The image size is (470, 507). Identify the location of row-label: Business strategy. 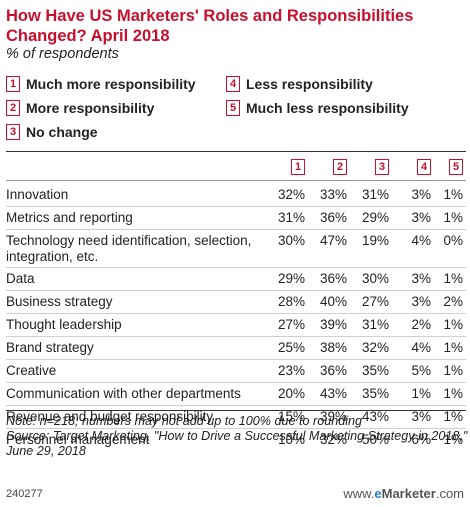
(59, 301).